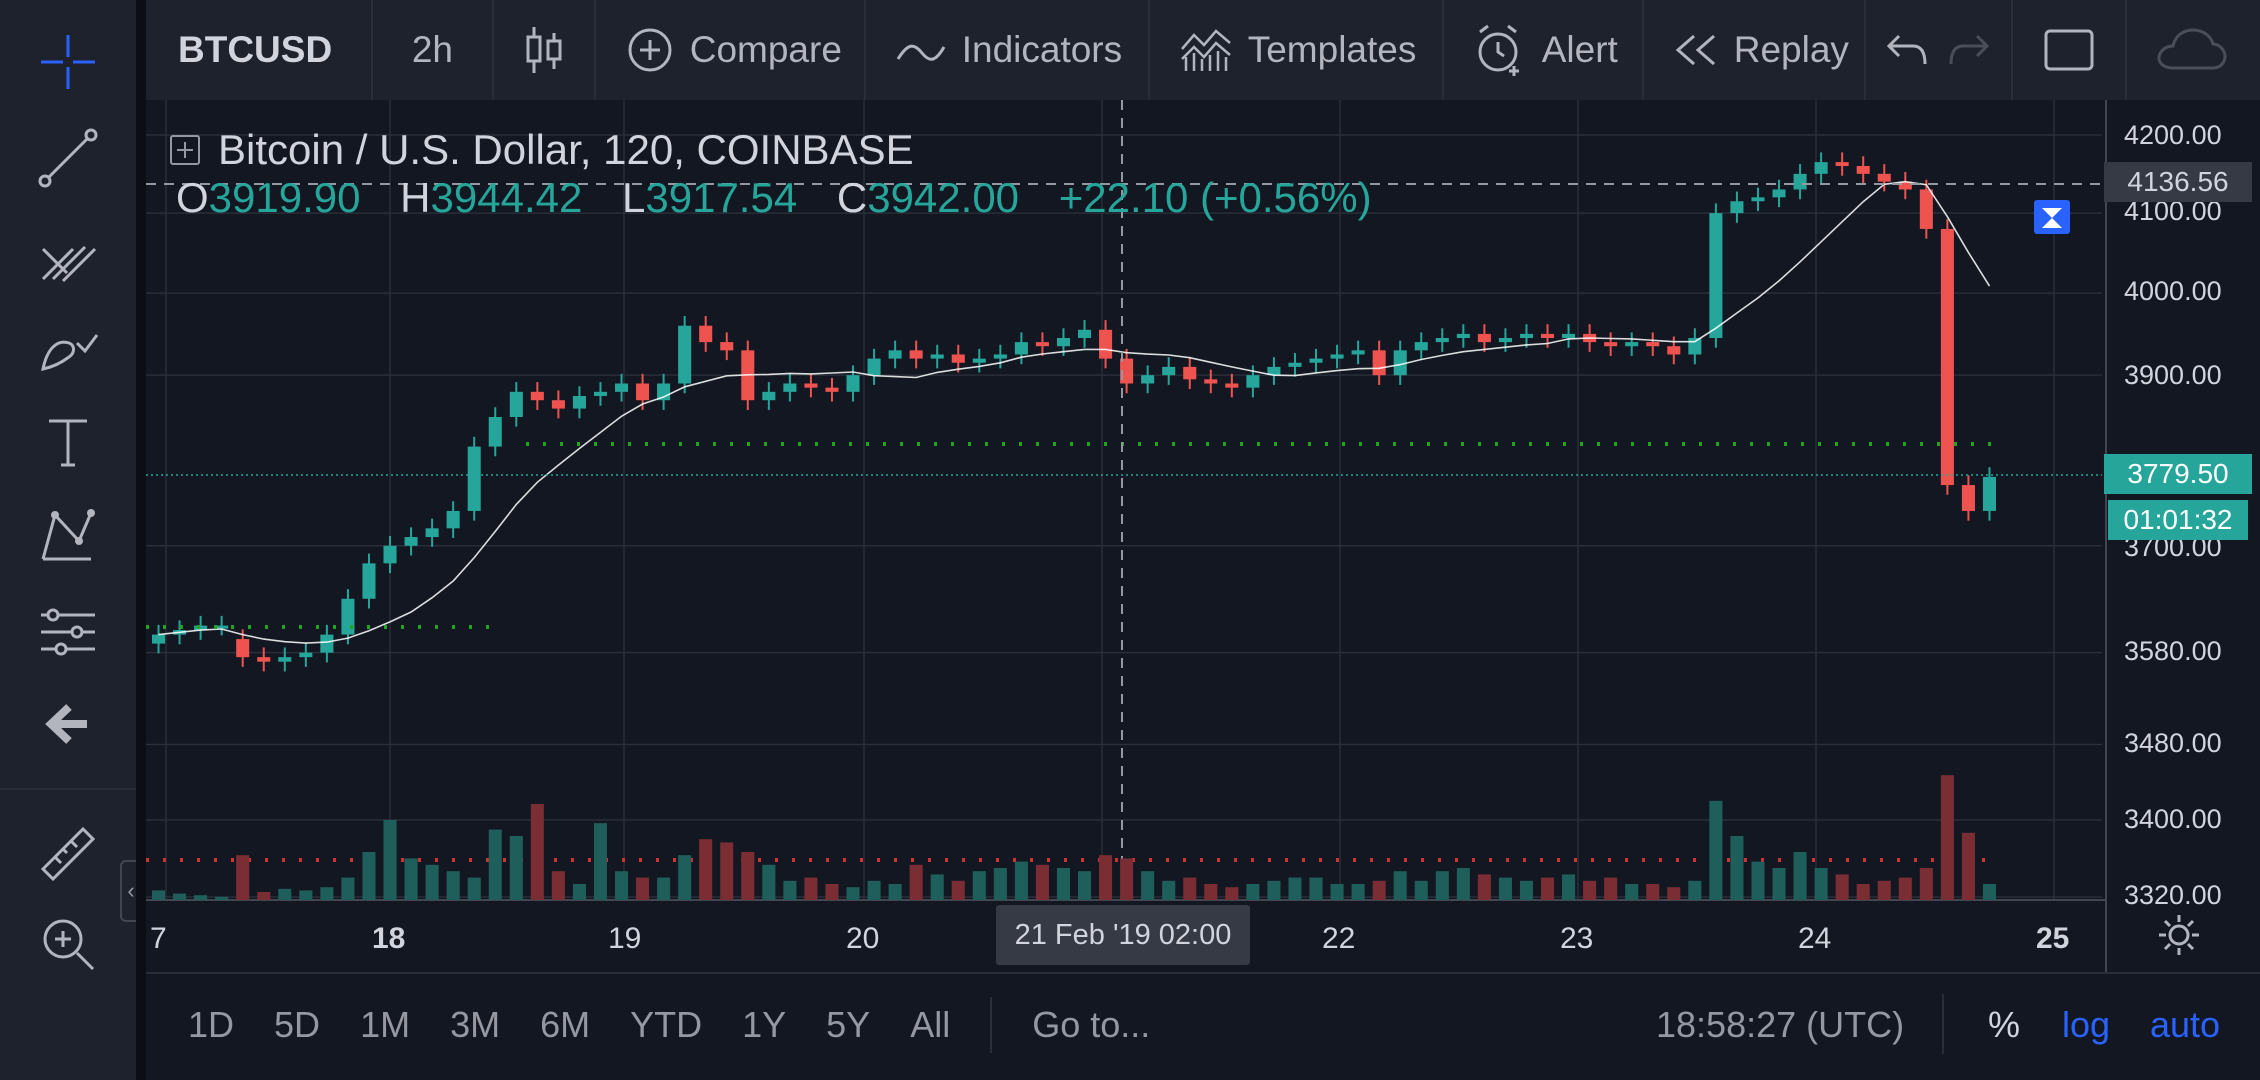 The image size is (2260, 1080). What do you see at coordinates (565, 1024) in the screenshot?
I see `range-6m-button: 6M` at bounding box center [565, 1024].